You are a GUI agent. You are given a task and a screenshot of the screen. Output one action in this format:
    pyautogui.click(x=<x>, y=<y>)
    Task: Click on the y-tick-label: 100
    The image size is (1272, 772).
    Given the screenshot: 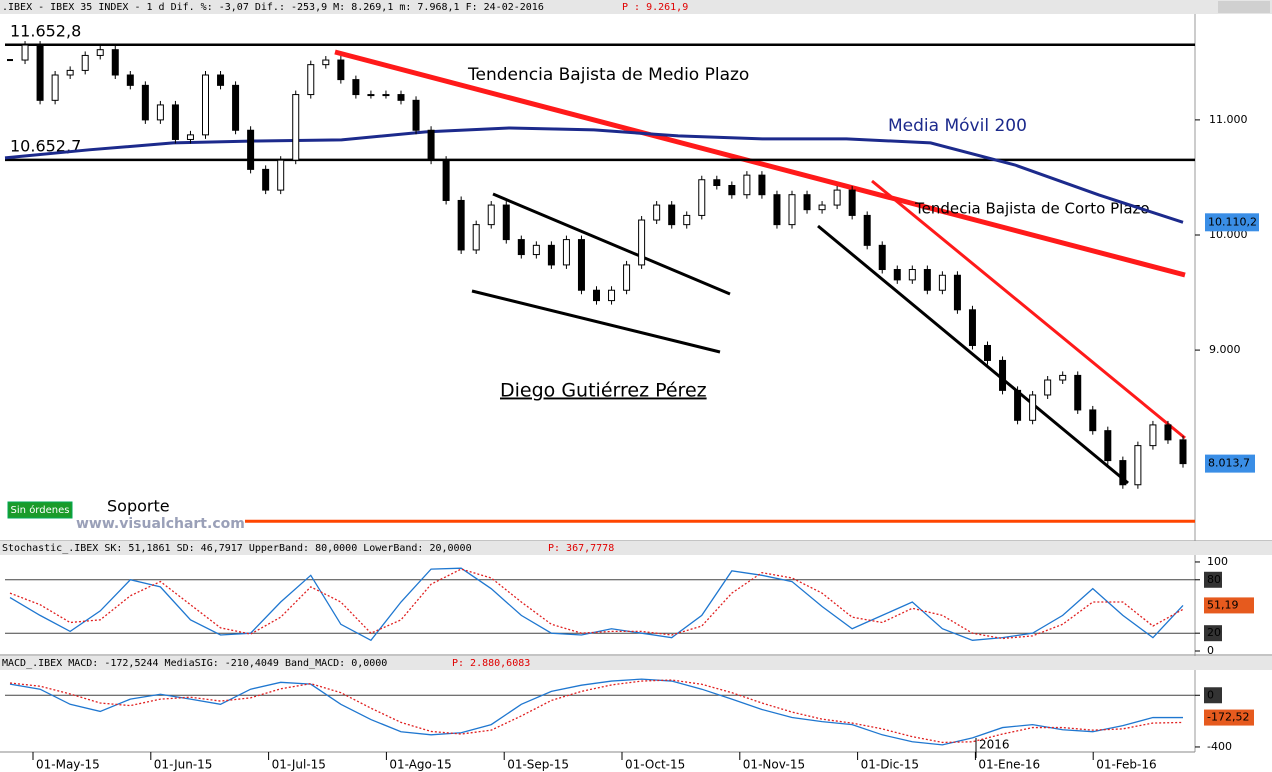 What is the action you would take?
    pyautogui.click(x=1217, y=561)
    